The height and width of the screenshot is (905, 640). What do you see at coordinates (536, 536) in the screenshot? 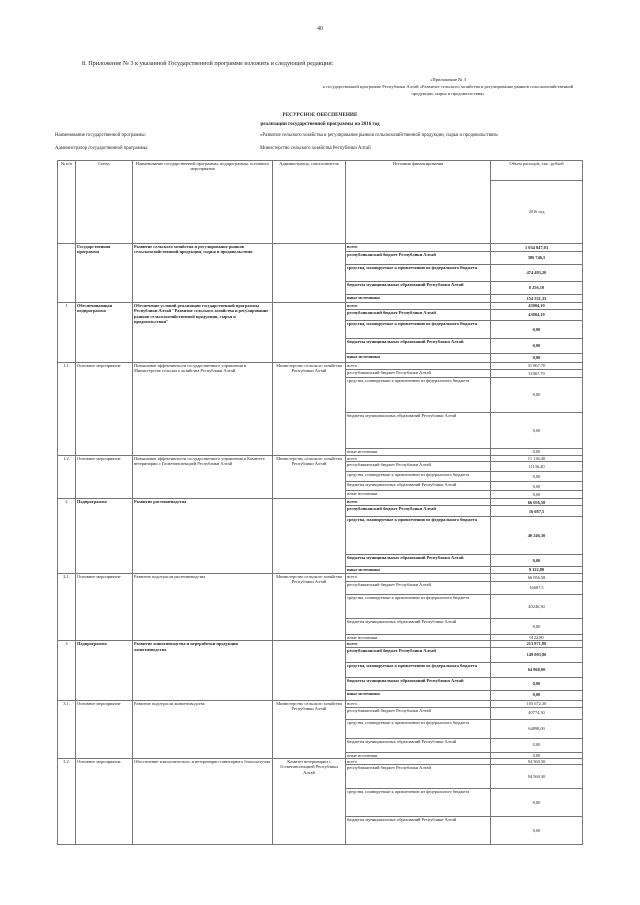
I see `funding-amount: 40 246,30` at bounding box center [536, 536].